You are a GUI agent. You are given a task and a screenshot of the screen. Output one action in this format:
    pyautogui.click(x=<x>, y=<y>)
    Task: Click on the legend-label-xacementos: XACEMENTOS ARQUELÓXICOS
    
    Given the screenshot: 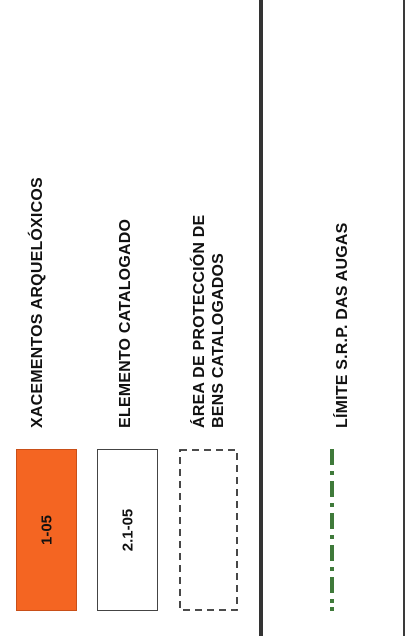 What is the action you would take?
    pyautogui.click(x=37, y=302)
    